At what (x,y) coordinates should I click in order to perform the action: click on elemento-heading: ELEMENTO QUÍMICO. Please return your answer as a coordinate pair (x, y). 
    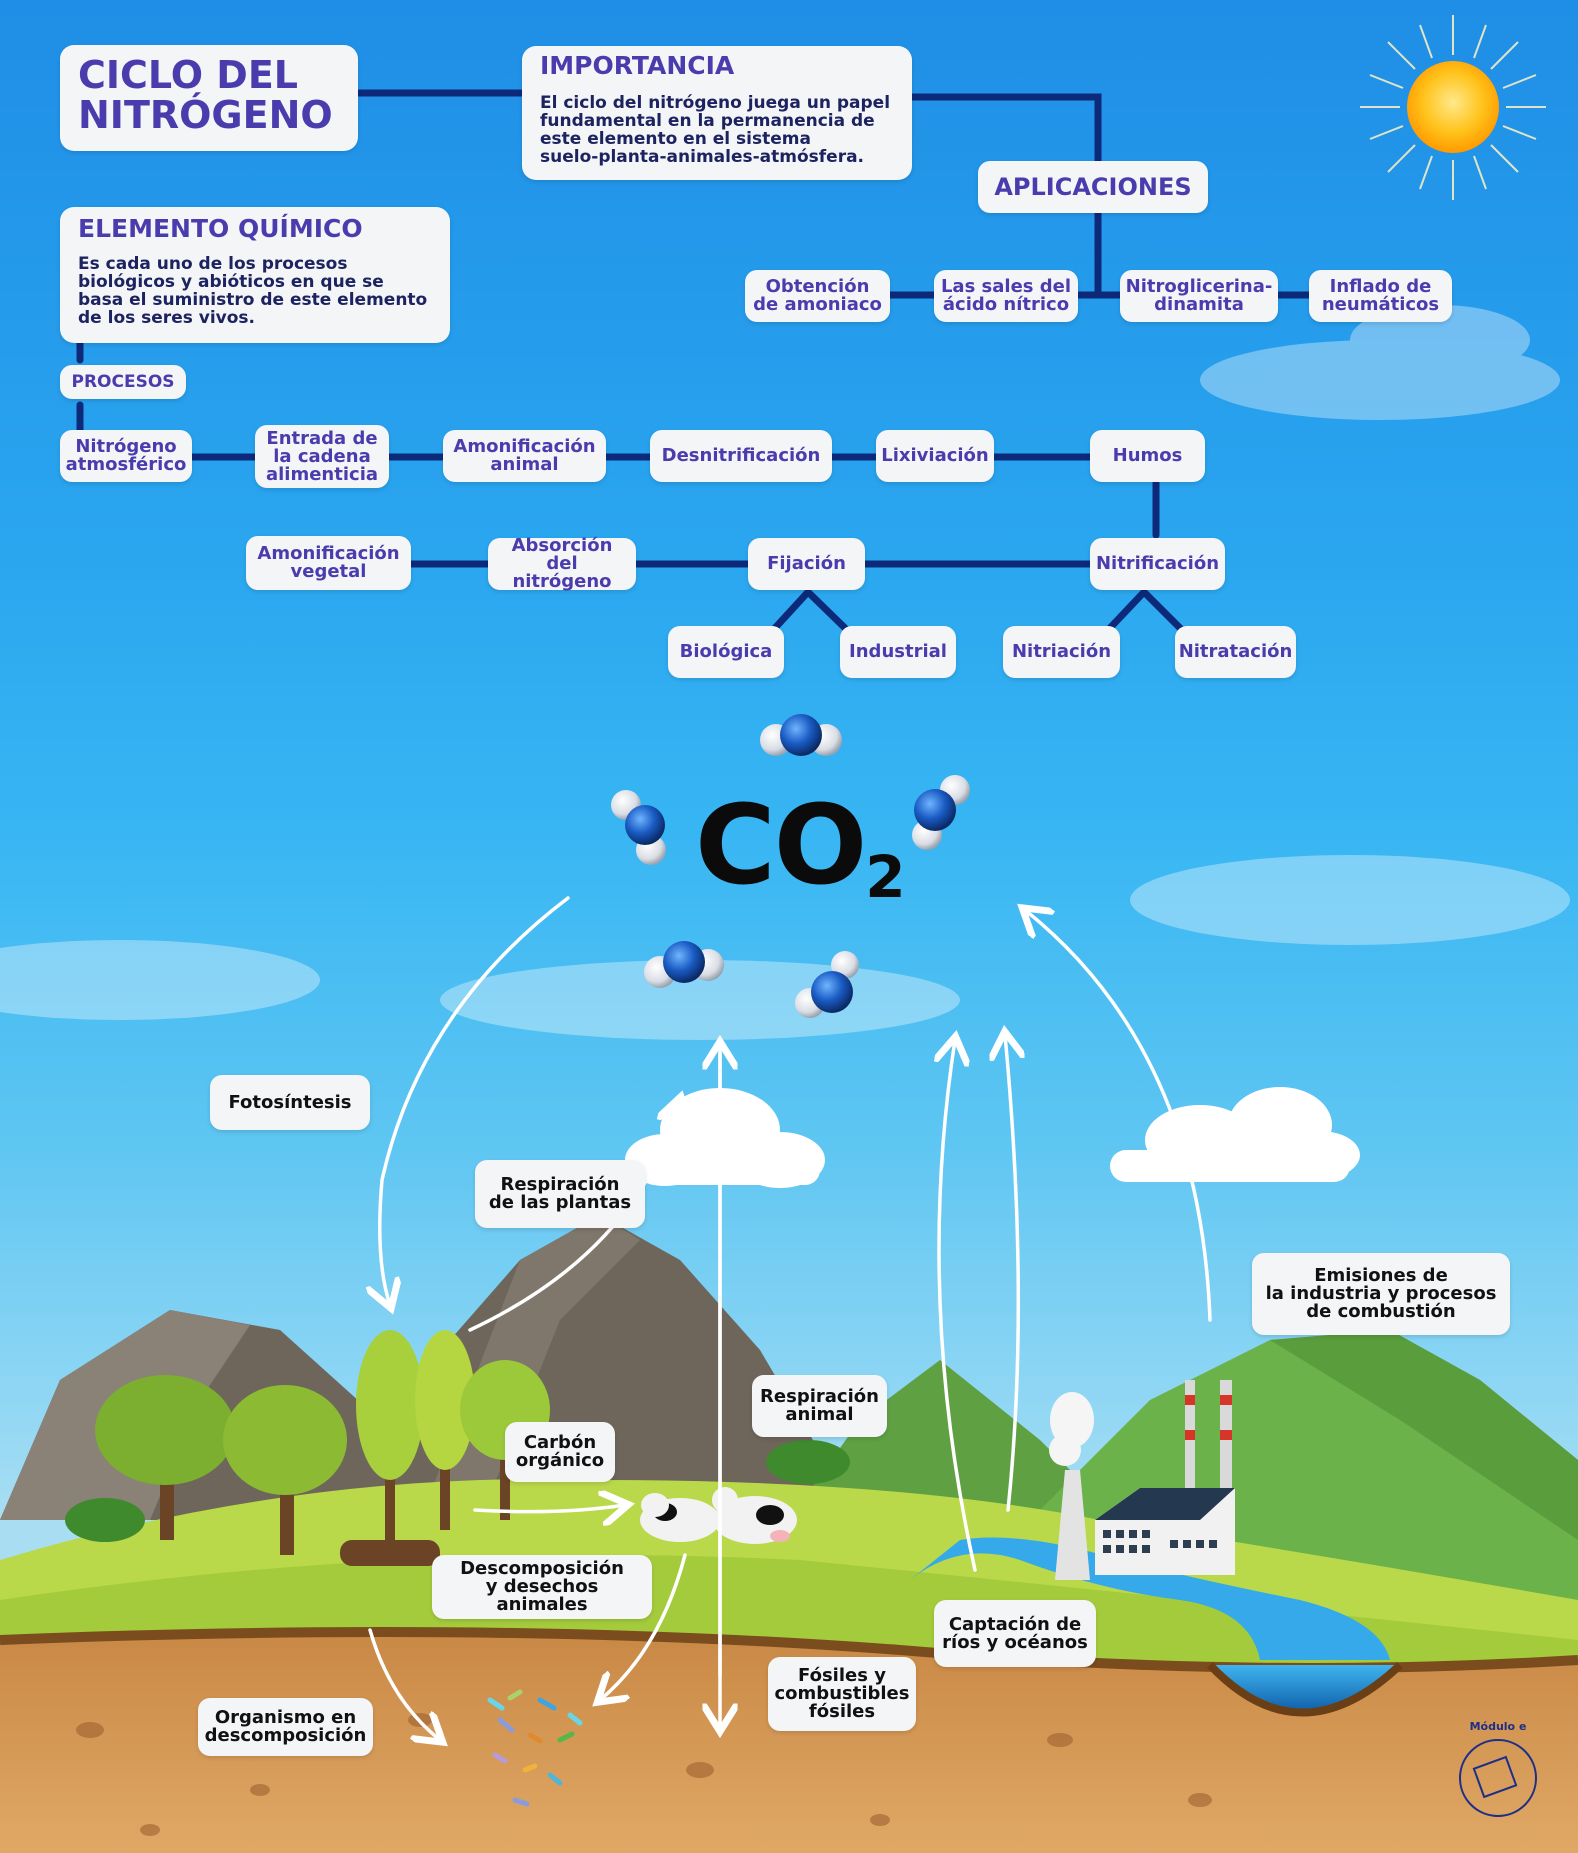
    Looking at the image, I should click on (220, 228).